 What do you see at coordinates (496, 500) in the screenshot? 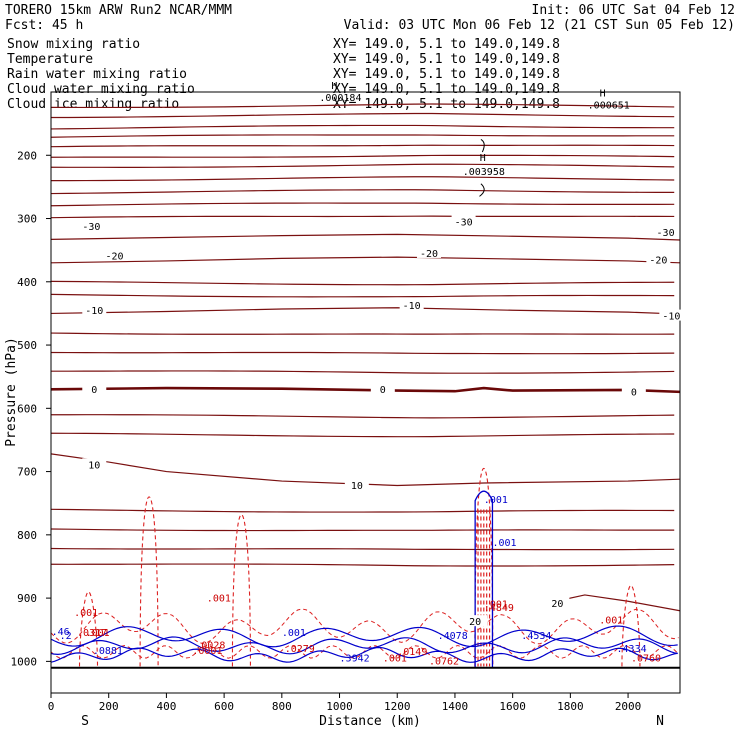
I see `cloud-water-max-label: .001` at bounding box center [496, 500].